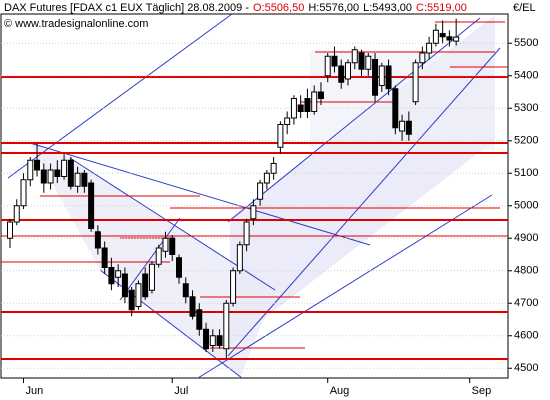  I want to click on x-tick-label: Jul, so click(181, 391).